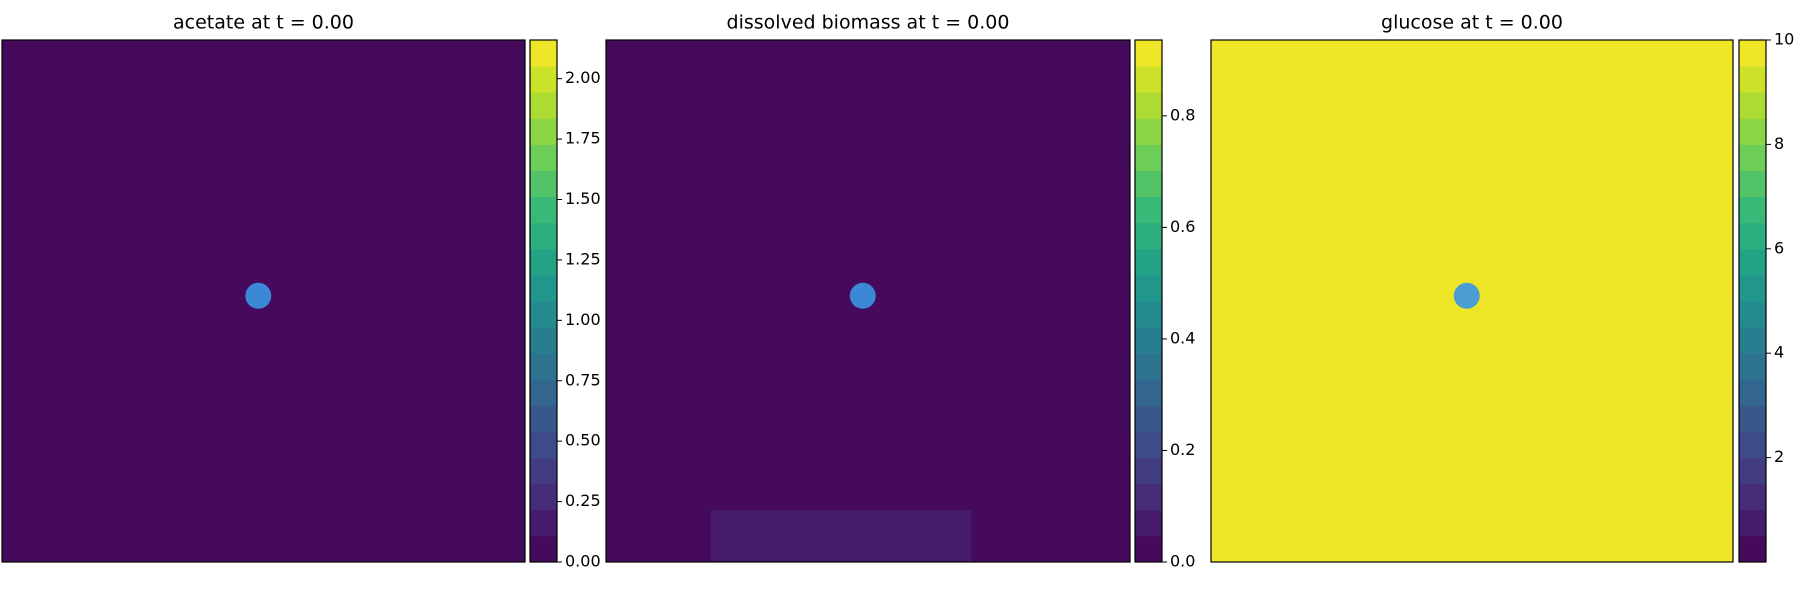 Image resolution: width=1800 pixels, height=600 pixels. I want to click on colorbar-tick-label: 0.50, so click(583, 440).